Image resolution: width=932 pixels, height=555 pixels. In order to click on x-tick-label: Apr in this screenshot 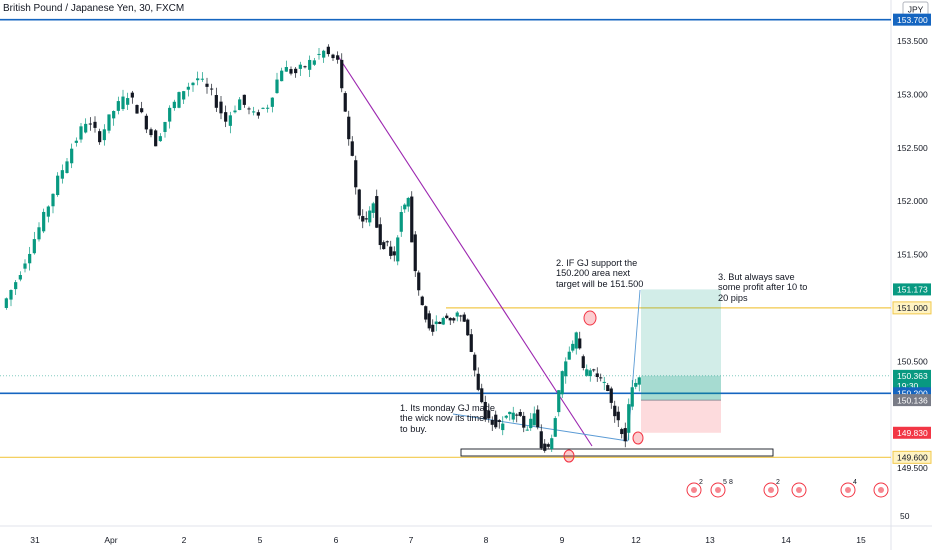, I will do `click(110, 540)`.